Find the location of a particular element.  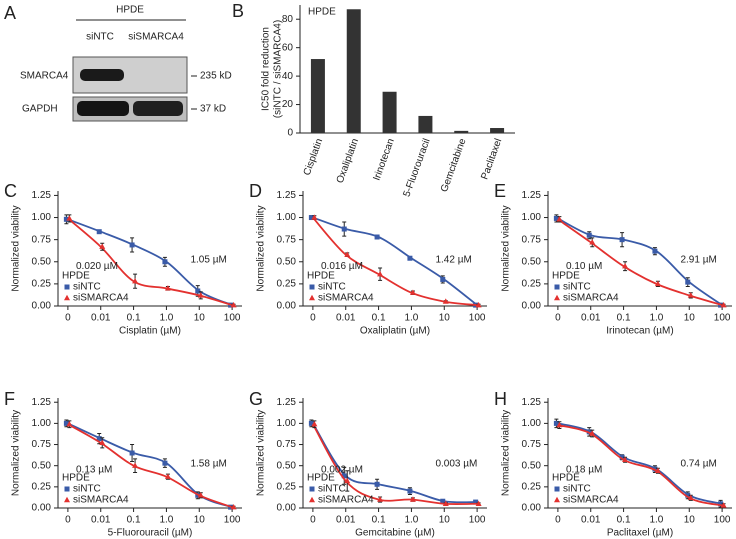

ic50-label: 2.91 µM is located at coordinates (698, 260).